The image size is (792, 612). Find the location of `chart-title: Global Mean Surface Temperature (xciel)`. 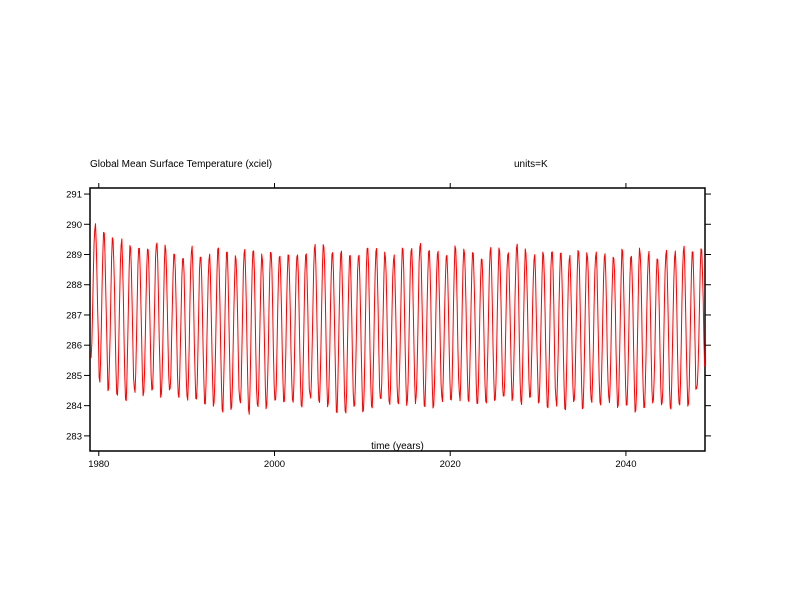

chart-title: Global Mean Surface Temperature (xciel) is located at coordinates (181, 164).